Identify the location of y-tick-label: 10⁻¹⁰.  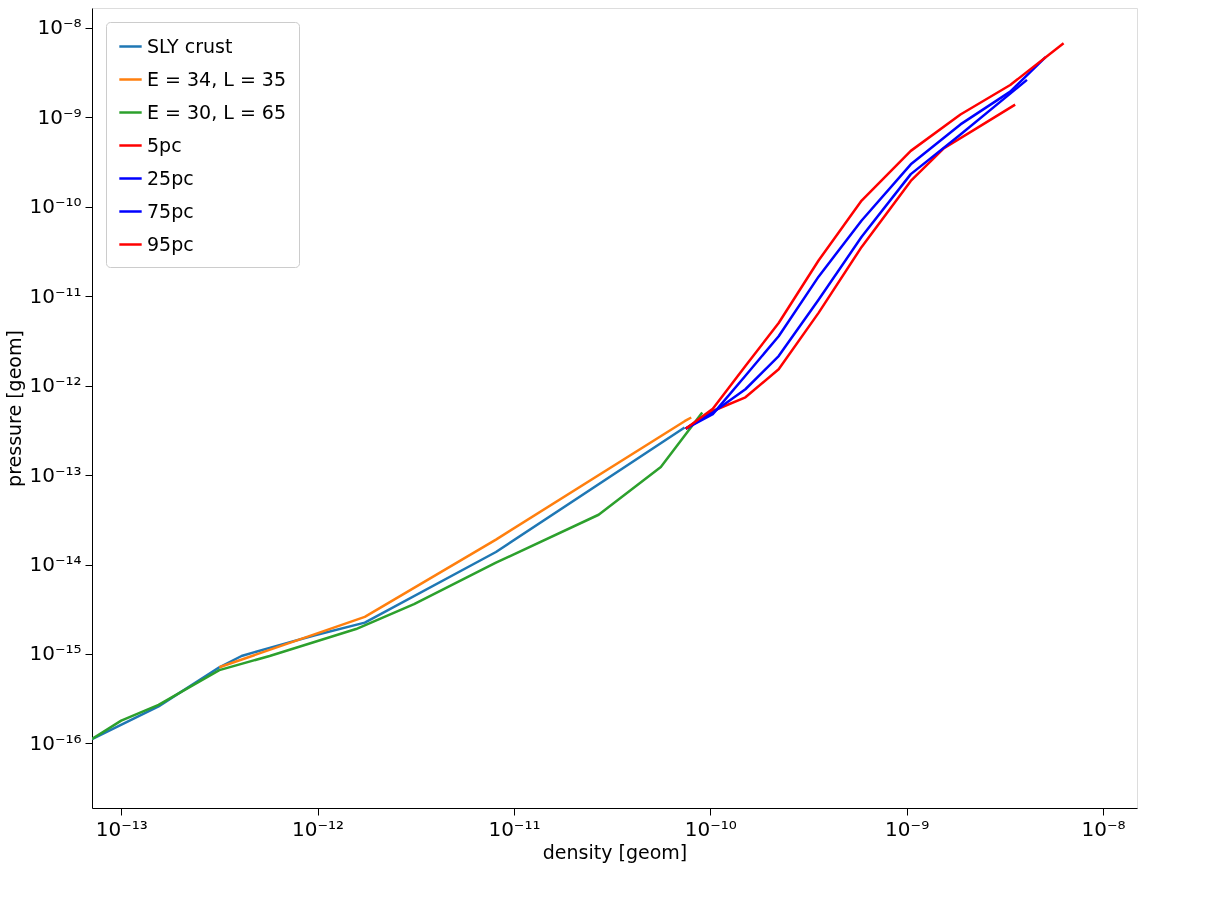
(55, 206).